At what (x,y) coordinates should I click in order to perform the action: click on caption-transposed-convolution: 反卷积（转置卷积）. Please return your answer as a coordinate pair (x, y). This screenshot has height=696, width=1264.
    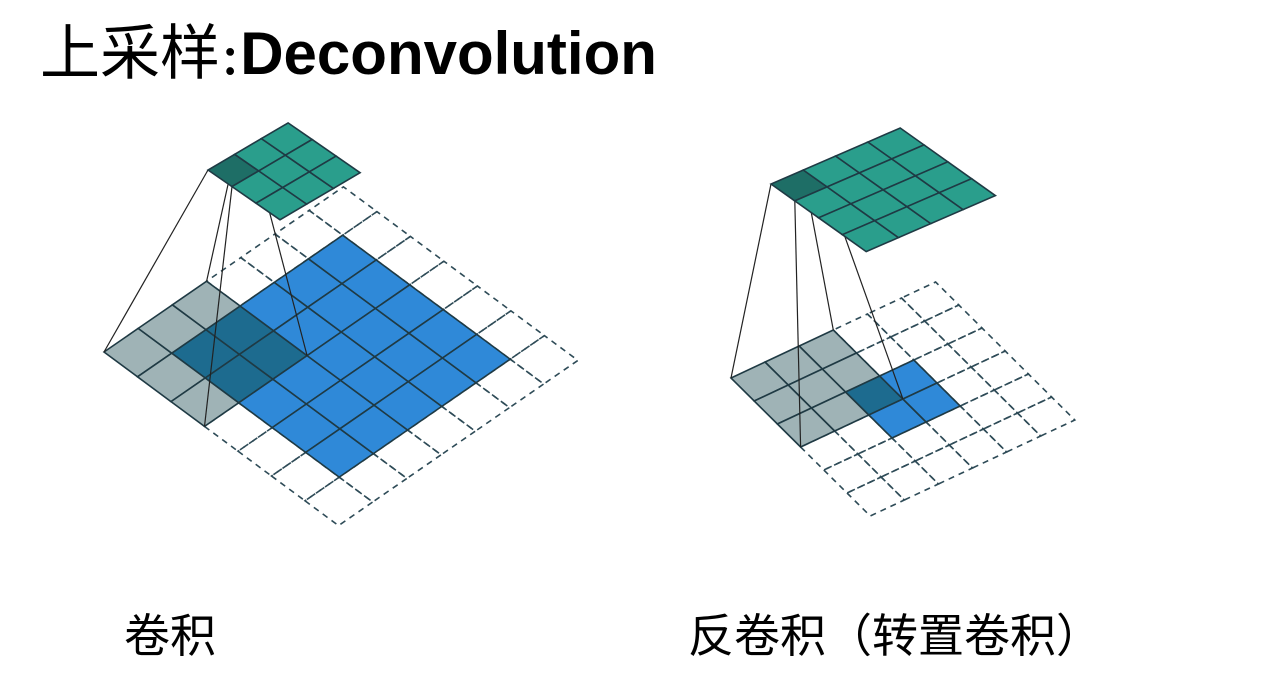
    Looking at the image, I should click on (895, 636).